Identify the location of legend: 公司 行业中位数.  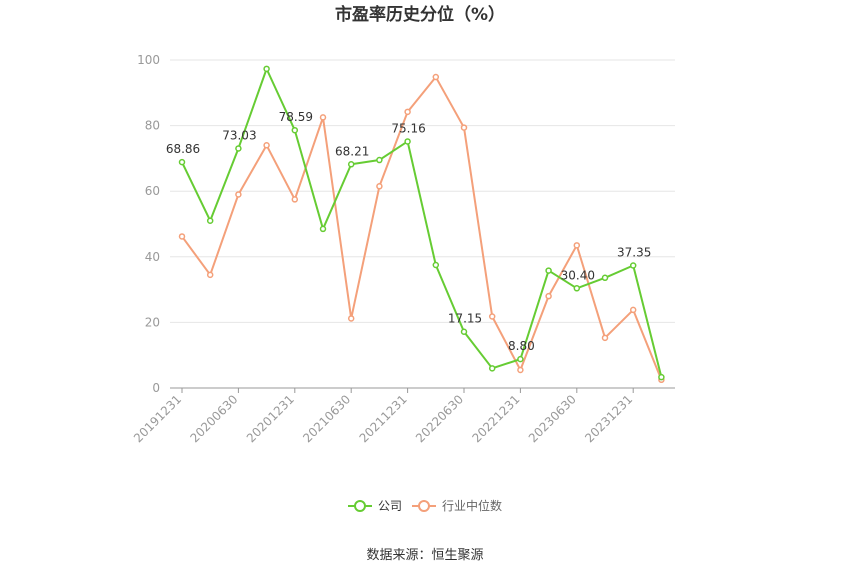
(425, 505).